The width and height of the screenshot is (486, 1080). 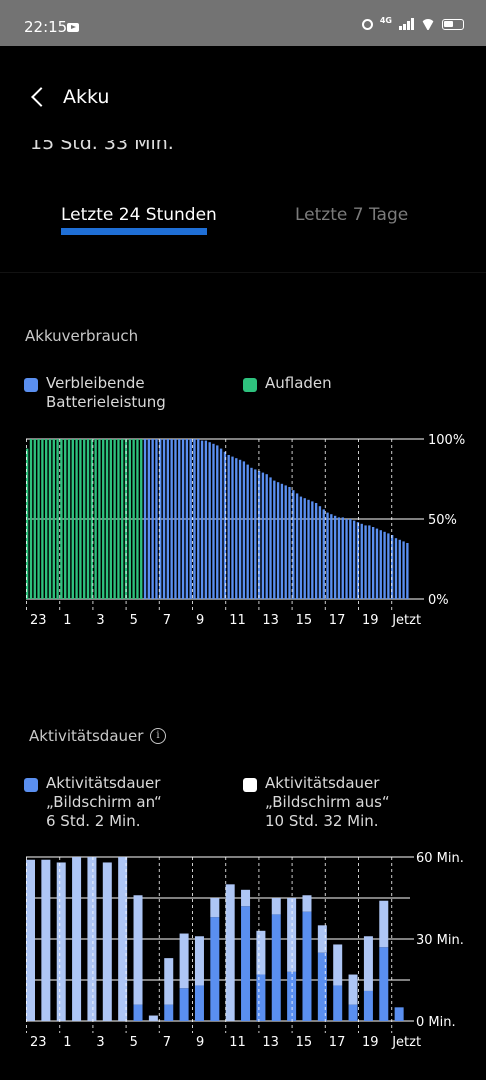 I want to click on legend-screen-off-label: Aktivitätsdauer „Bildschirm aus“, so click(x=327, y=792).